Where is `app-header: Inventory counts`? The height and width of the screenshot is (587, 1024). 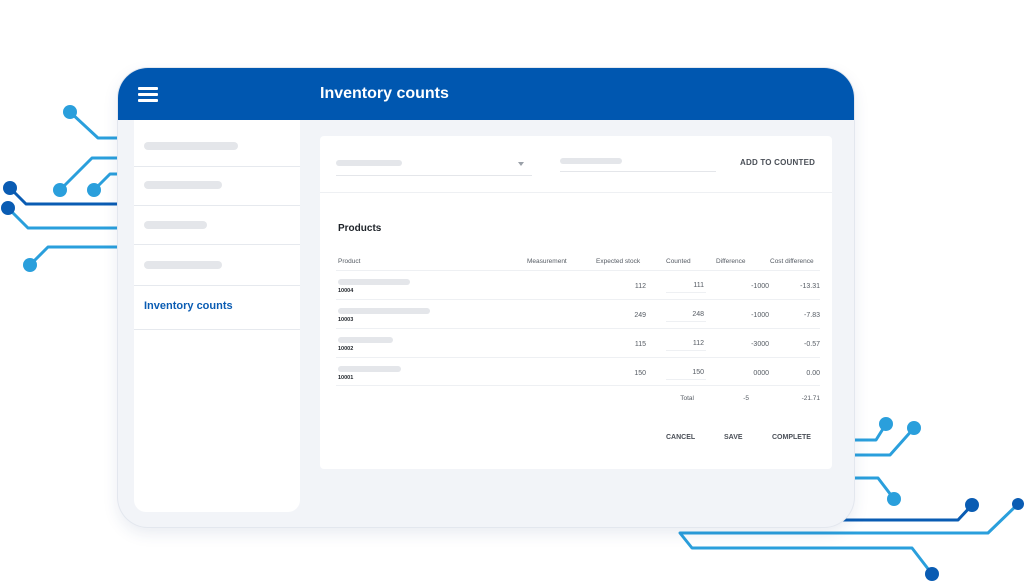
app-header: Inventory counts is located at coordinates (486, 94).